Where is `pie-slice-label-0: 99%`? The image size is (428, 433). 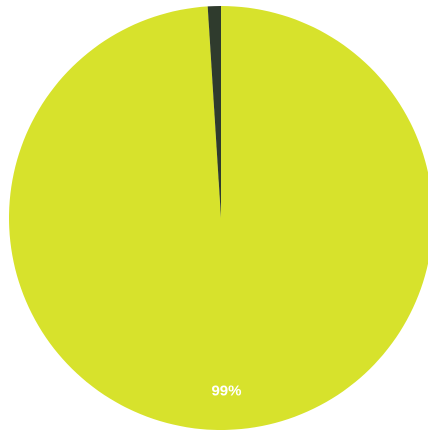
pie-slice-label-0: 99% is located at coordinates (226, 391).